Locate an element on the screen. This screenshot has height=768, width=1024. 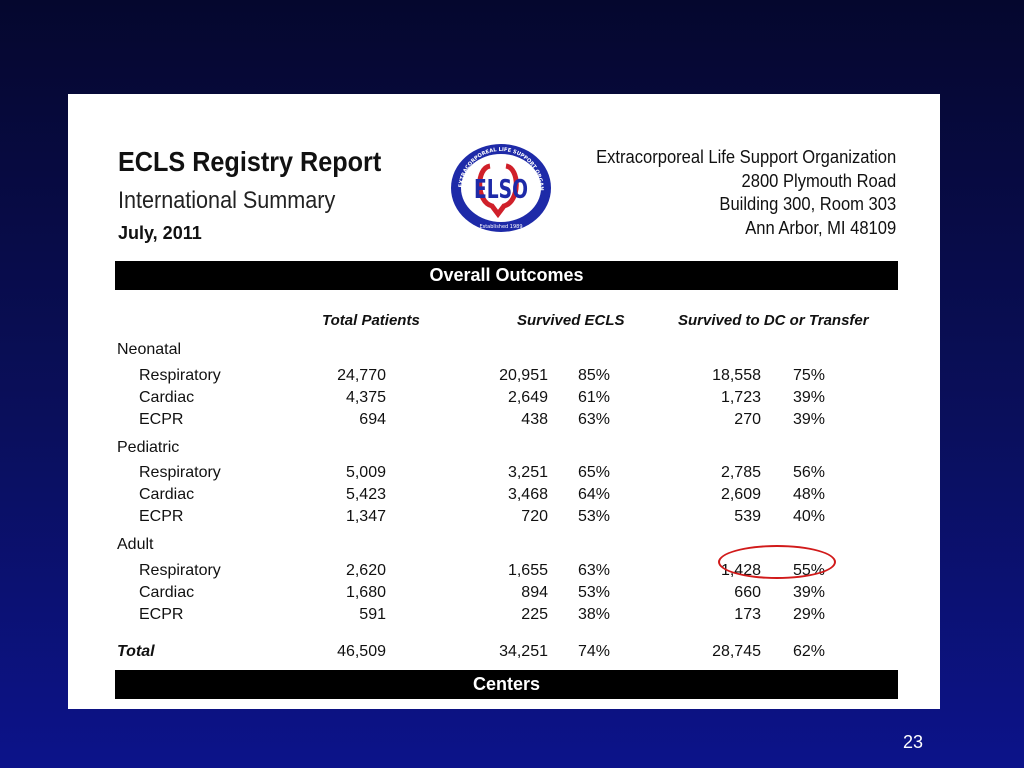
org-address-line1: 2800 Plymouth Road is located at coordinates (818, 180).